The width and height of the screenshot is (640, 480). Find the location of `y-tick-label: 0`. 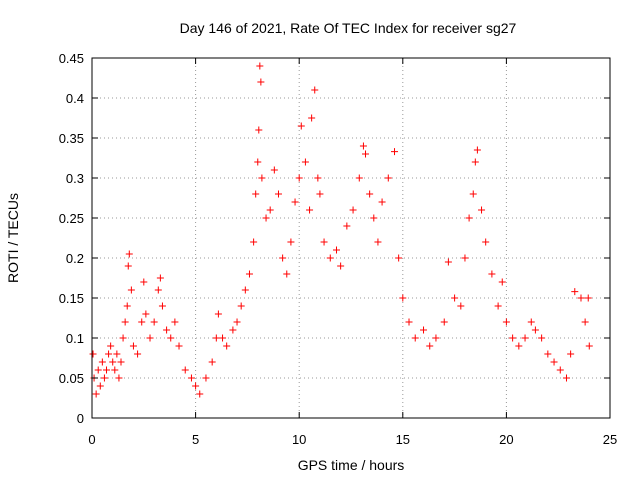

y-tick-label: 0 is located at coordinates (80, 418).